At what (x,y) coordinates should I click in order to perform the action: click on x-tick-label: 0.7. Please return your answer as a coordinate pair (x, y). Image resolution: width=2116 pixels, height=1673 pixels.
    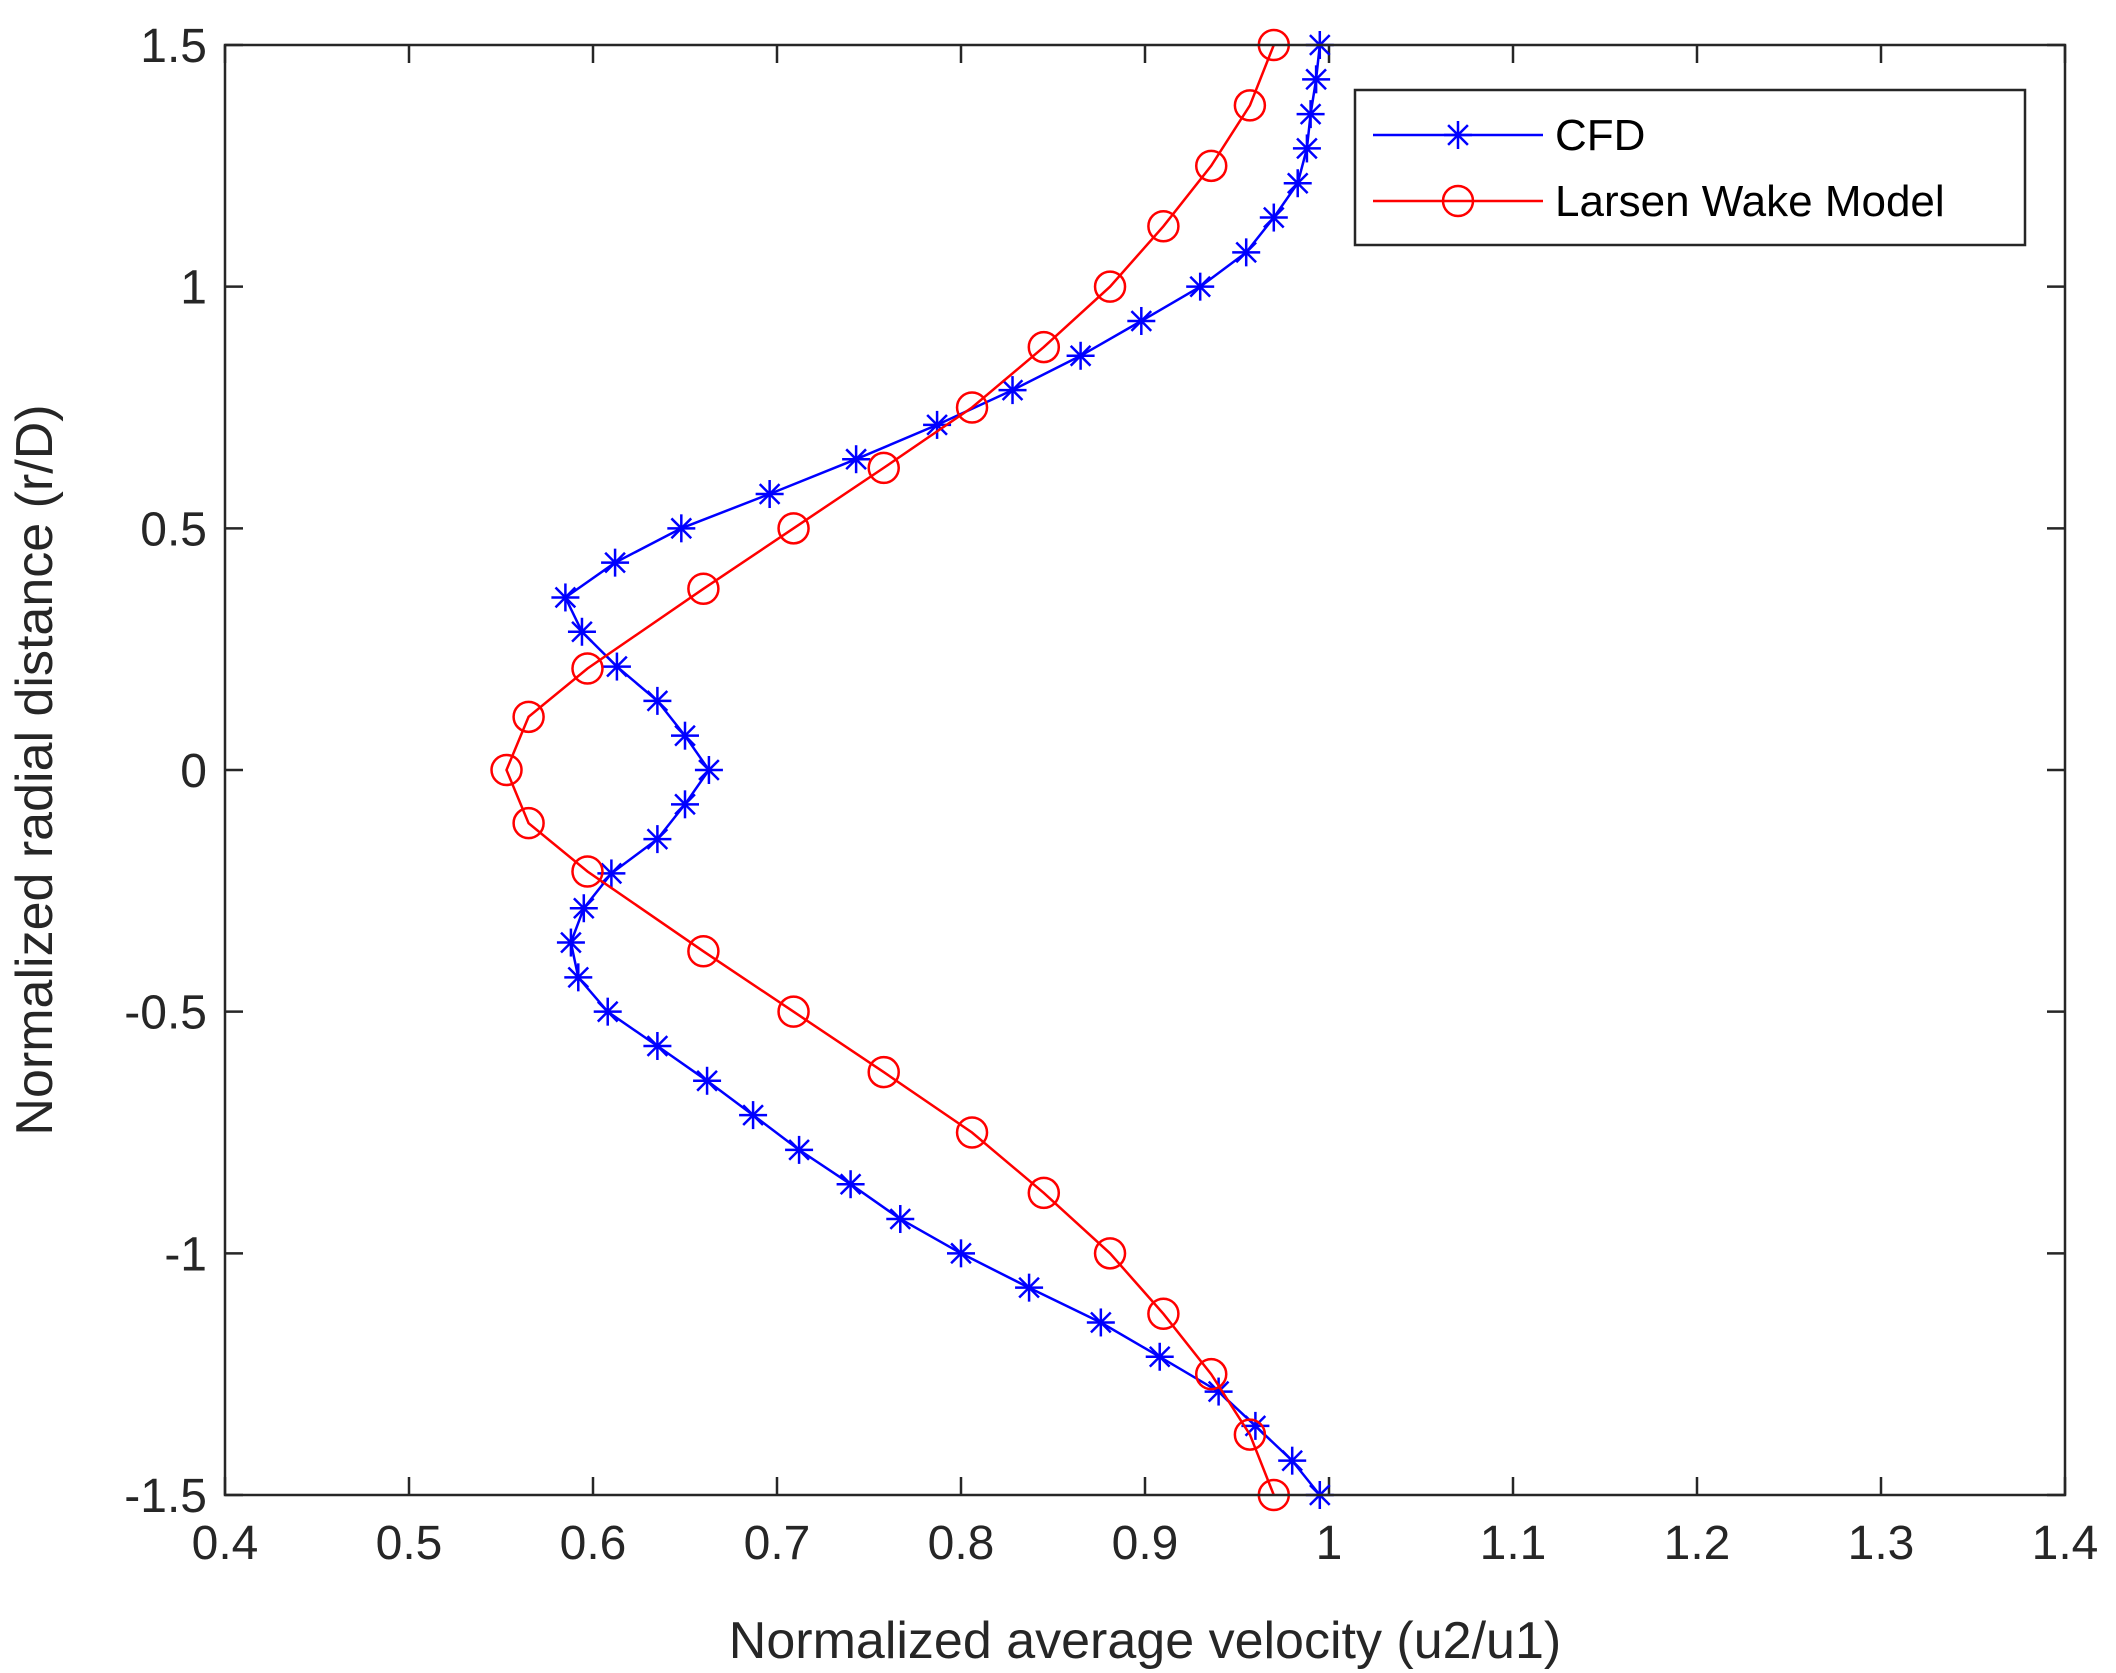
    Looking at the image, I should click on (777, 1543).